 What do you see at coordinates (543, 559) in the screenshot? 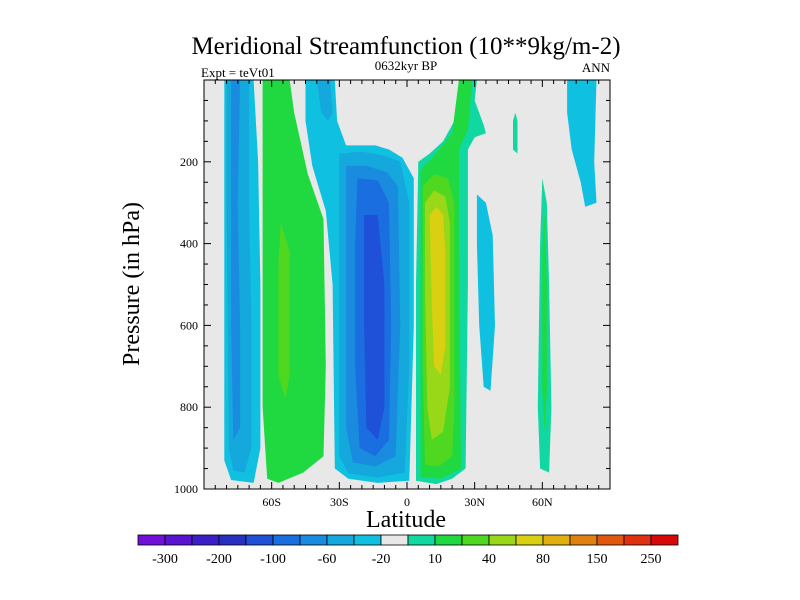
I see `colorbar-label: 80` at bounding box center [543, 559].